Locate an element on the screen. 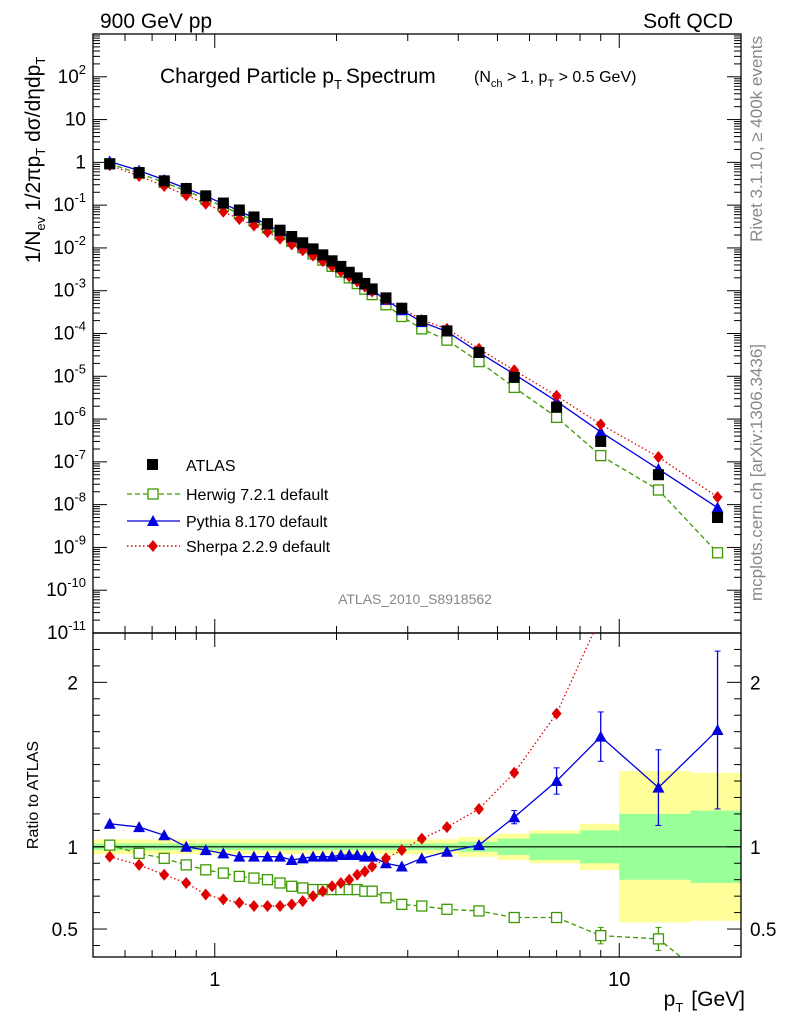 This screenshot has height=1024, width=786. rivet-label: Rivet 3.1.10, ≥ 400k events is located at coordinates (756, 139).